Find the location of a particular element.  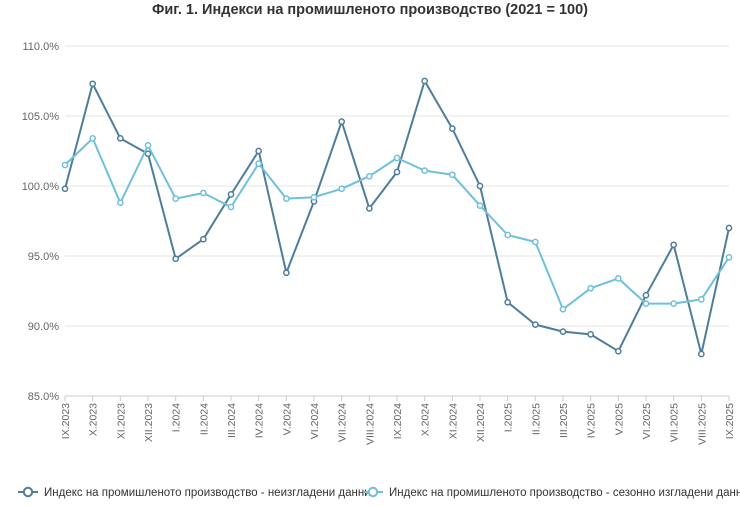

x-tick-label: X.2024 is located at coordinates (426, 419).